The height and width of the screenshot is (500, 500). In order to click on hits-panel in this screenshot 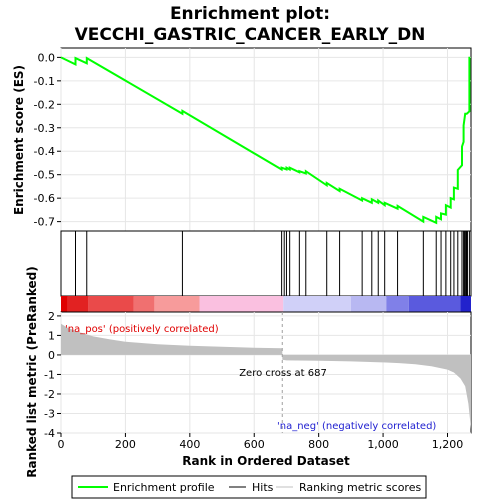, I will do `click(266, 263)`.